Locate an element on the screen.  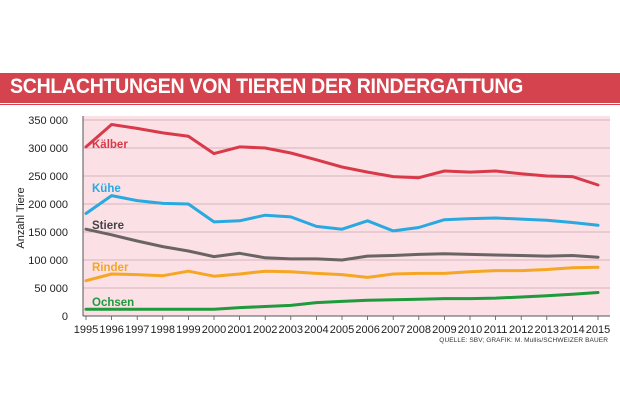
x-tick-label: 1999 is located at coordinates (188, 330).